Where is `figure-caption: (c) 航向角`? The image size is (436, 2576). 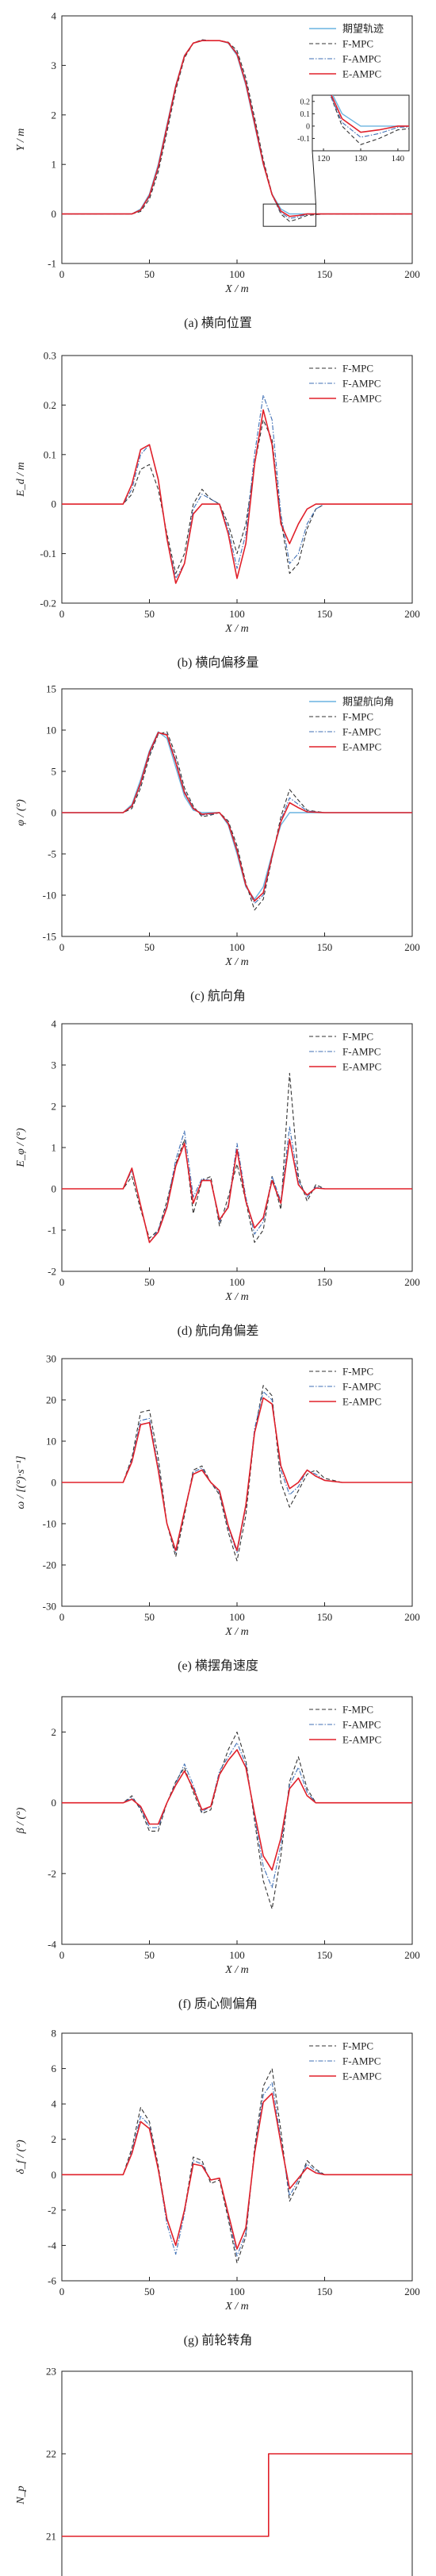 figure-caption: (c) 航向角 is located at coordinates (218, 996).